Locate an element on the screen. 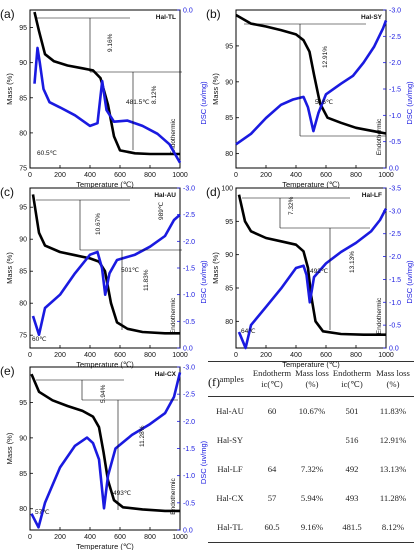 This screenshot has height=550, width=416. table-cell: 8.12% is located at coordinates (393, 528).